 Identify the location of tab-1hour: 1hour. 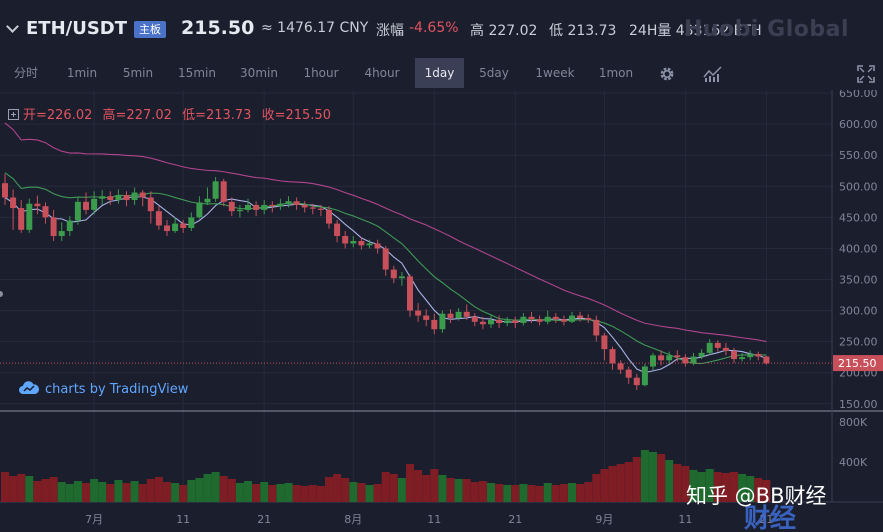
(321, 73).